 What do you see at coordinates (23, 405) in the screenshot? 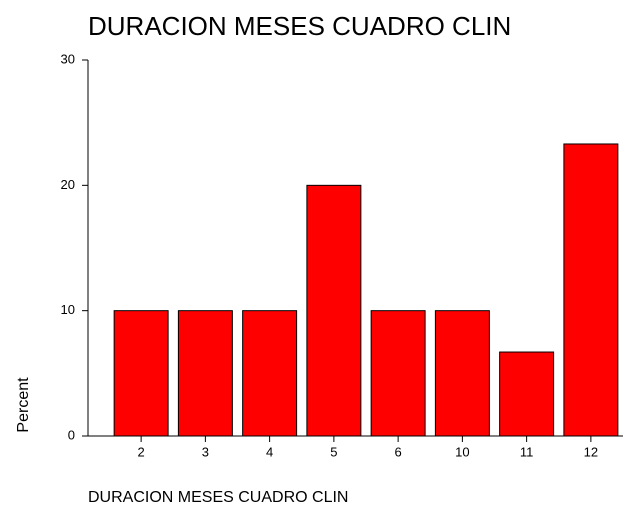
I see `y-axis-label: Percent` at bounding box center [23, 405].